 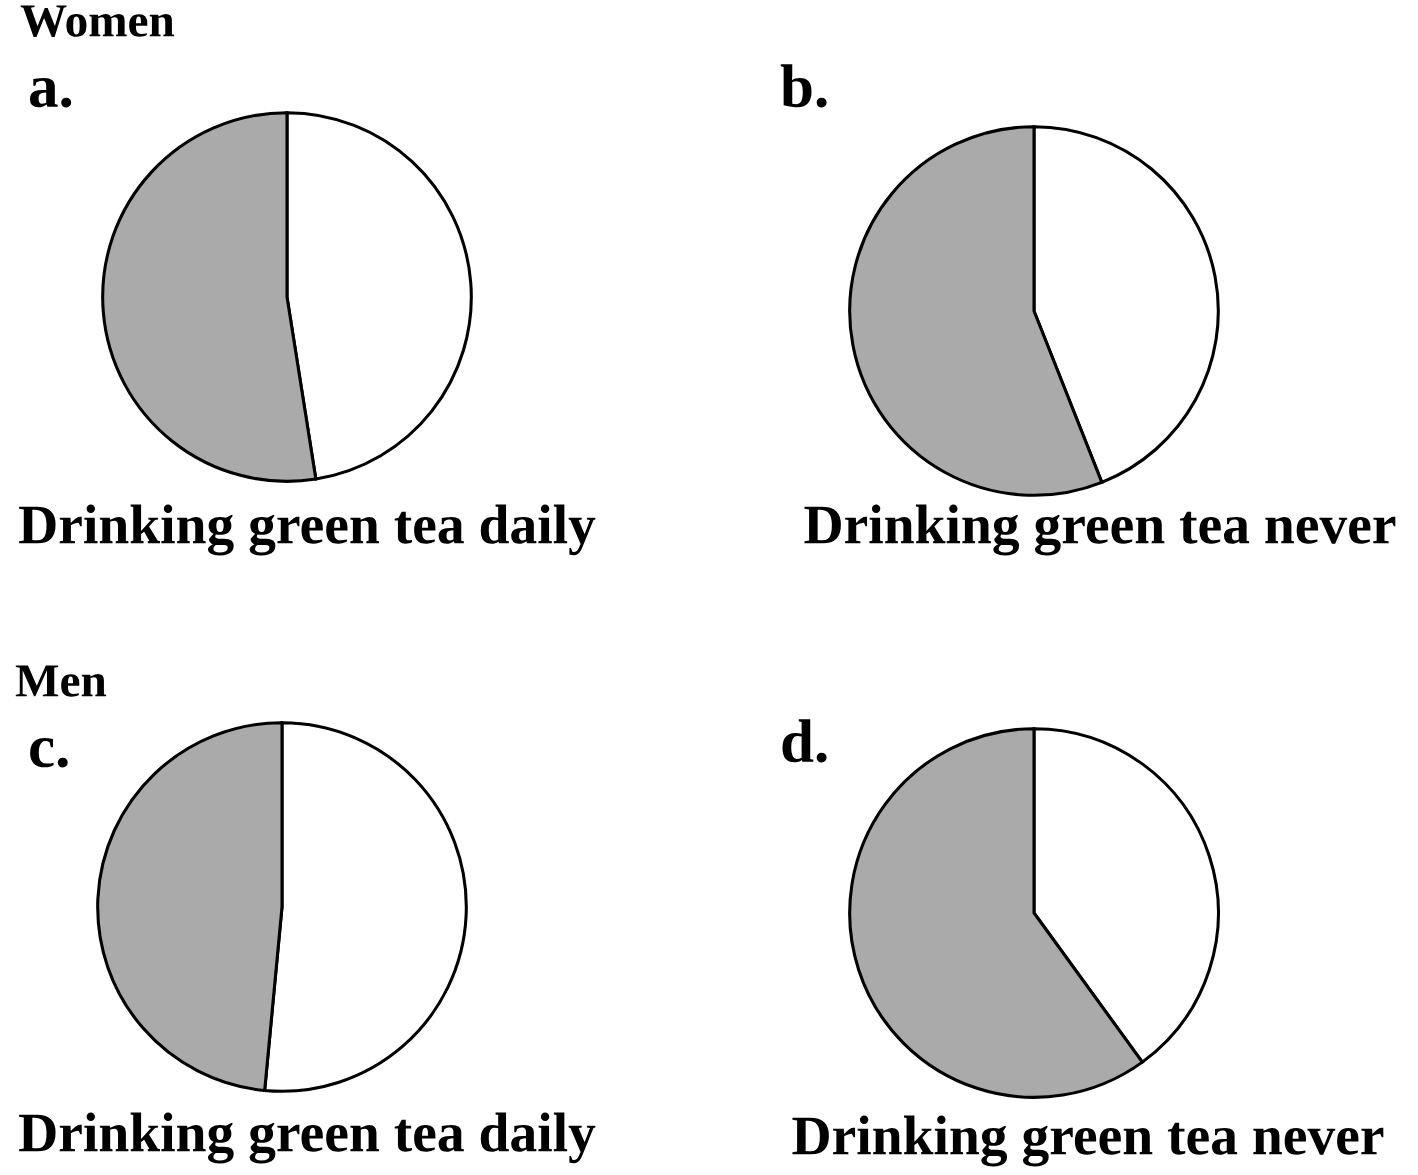 I want to click on text: Men, so click(x=61, y=681).